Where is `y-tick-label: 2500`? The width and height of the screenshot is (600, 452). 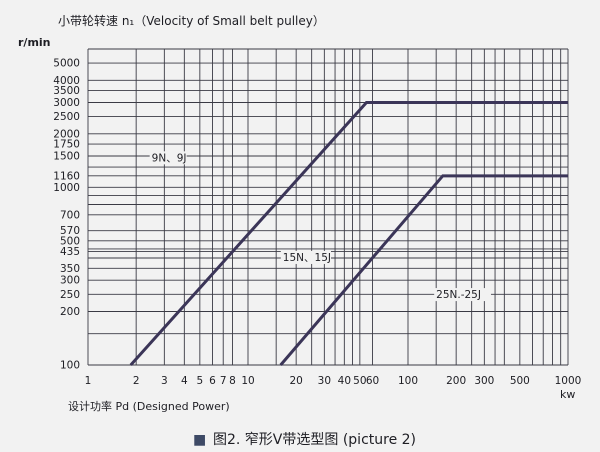
y-tick-label: 2500 is located at coordinates (66, 117).